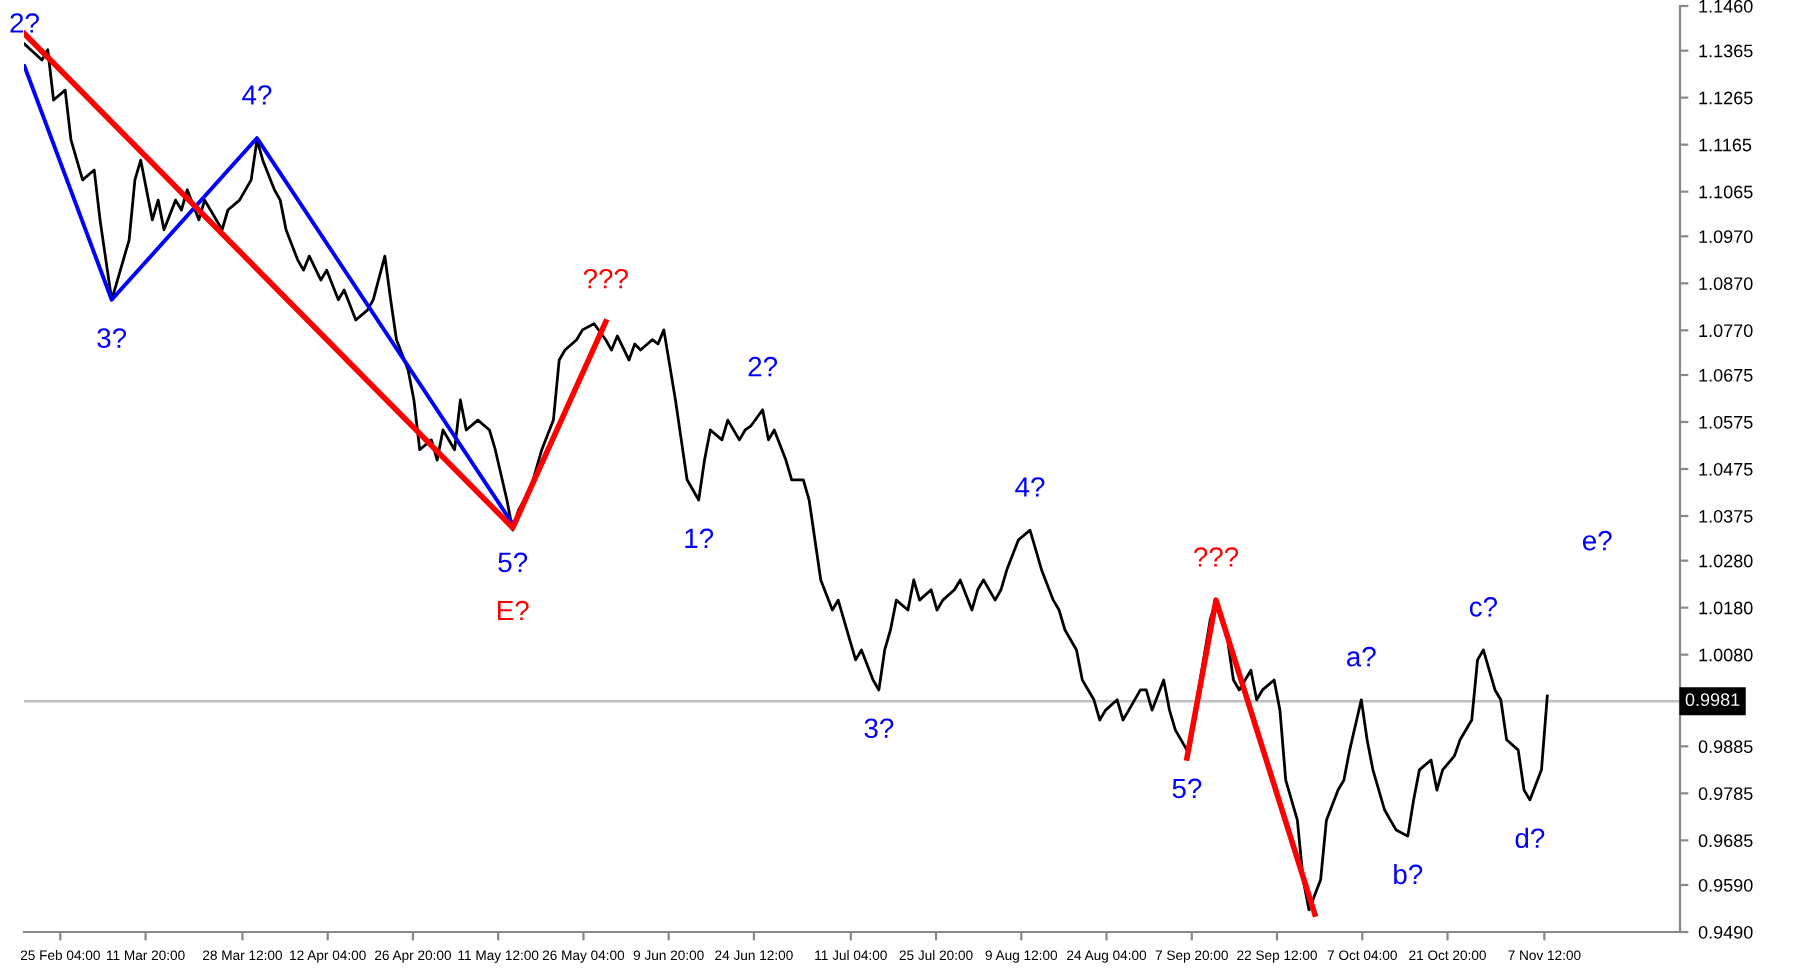 The width and height of the screenshot is (1800, 970). What do you see at coordinates (1726, 561) in the screenshot?
I see `y-tick-label: 1.0280` at bounding box center [1726, 561].